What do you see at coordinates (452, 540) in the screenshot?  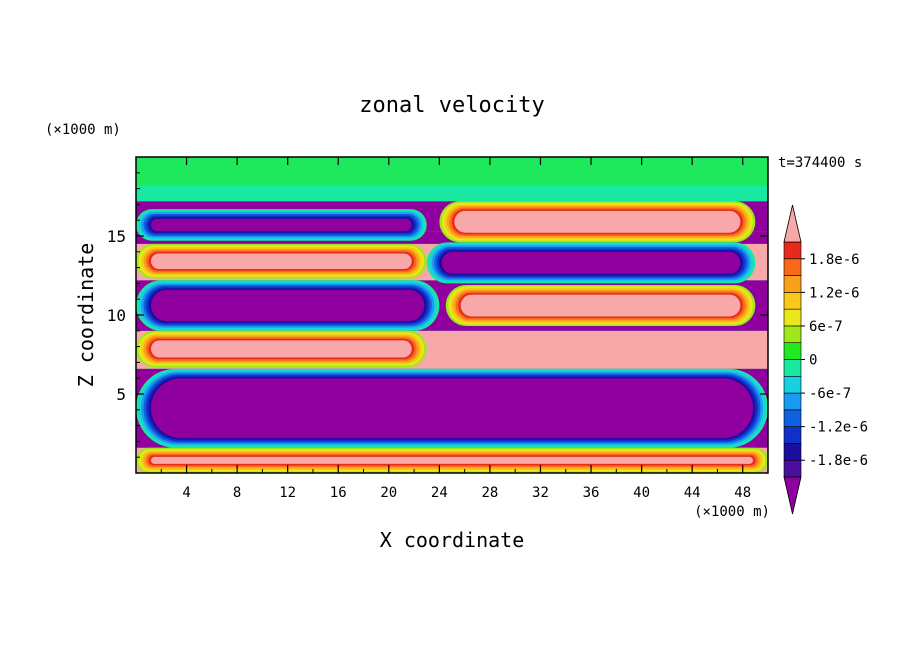 I see `x-axis-label: X coordinate` at bounding box center [452, 540].